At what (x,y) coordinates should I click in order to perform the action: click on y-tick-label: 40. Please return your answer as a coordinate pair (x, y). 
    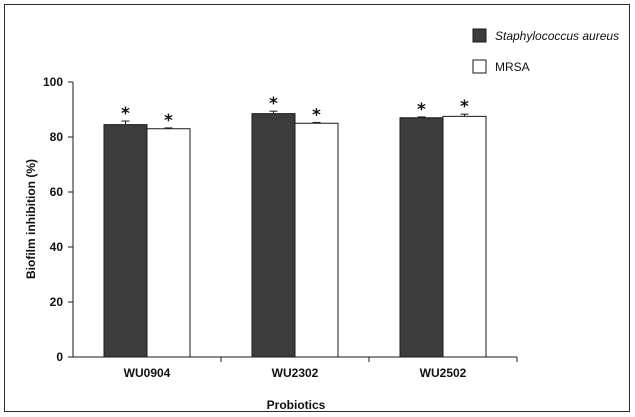
    Looking at the image, I should click on (57, 247).